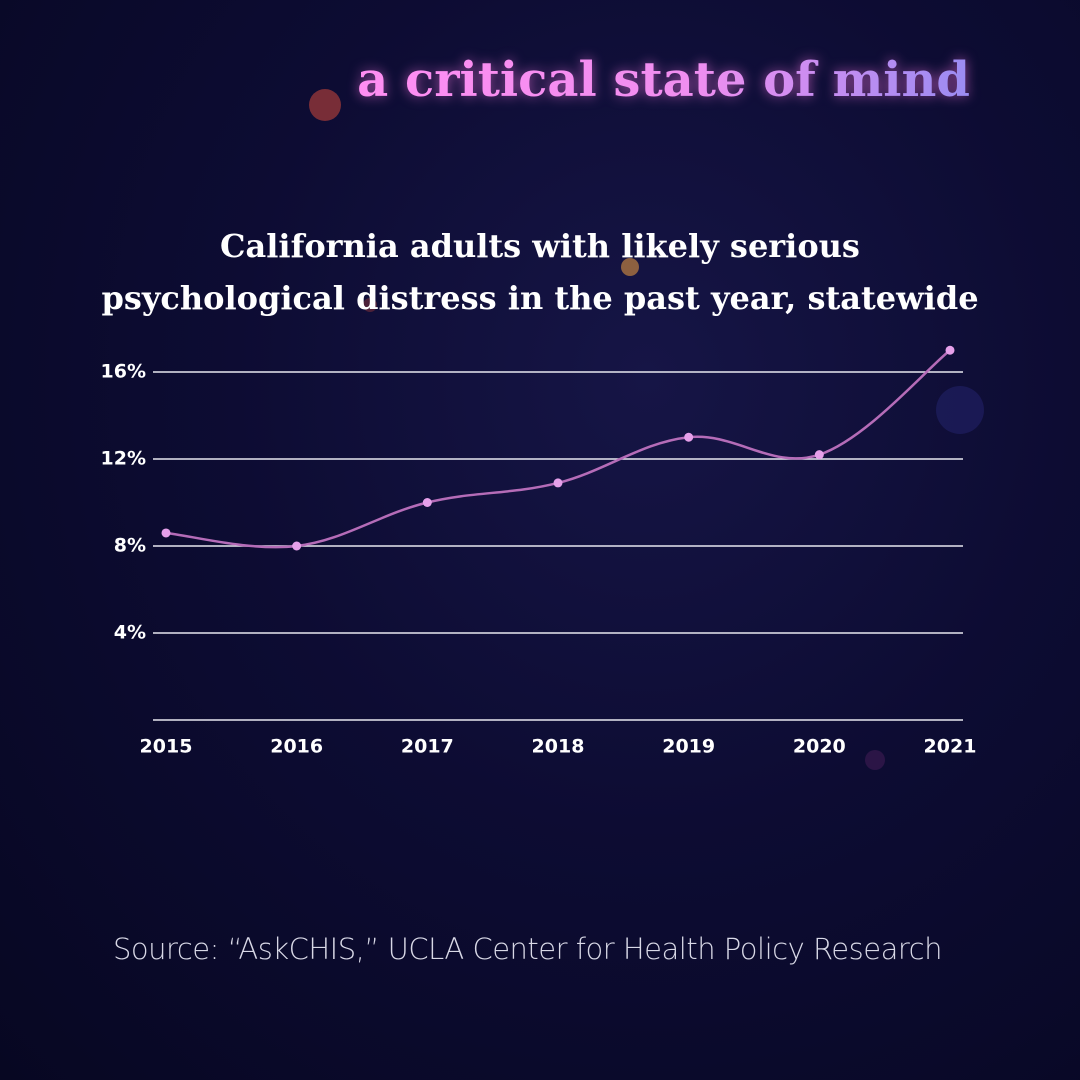 This screenshot has width=1080, height=1080. I want to click on series-line, so click(558, 449).